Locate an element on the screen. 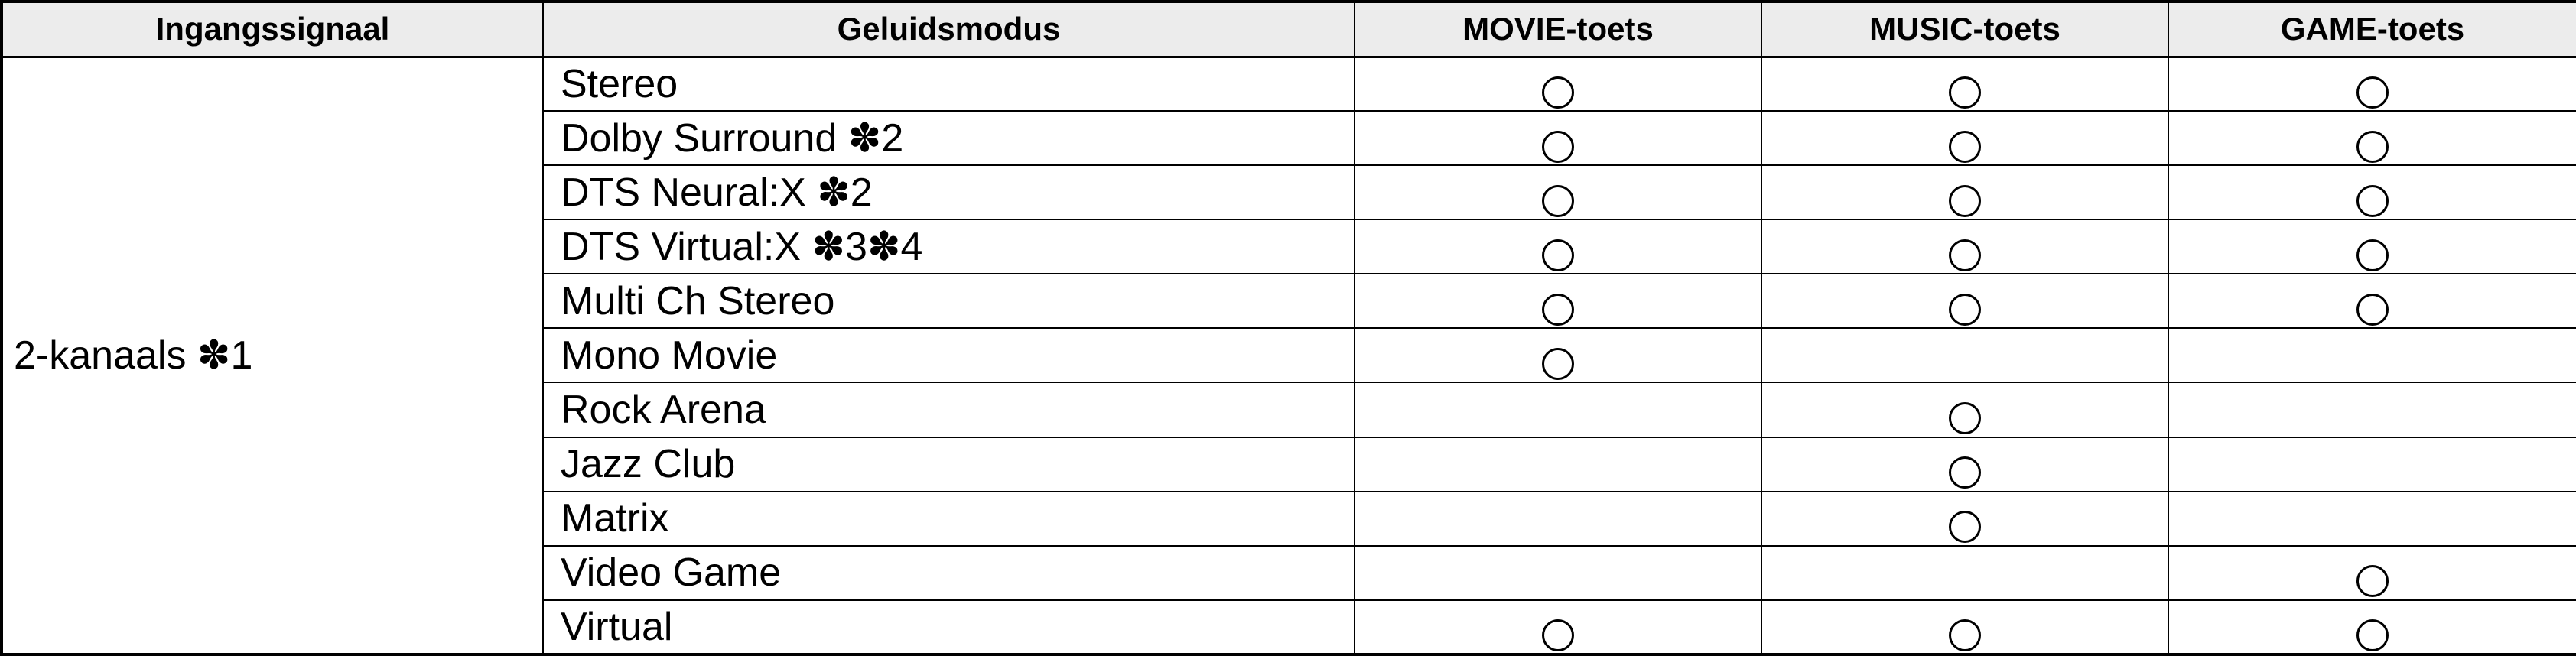  sound-mode-cell: DTS Virtual:X ✽3✽4 is located at coordinates (948, 247).